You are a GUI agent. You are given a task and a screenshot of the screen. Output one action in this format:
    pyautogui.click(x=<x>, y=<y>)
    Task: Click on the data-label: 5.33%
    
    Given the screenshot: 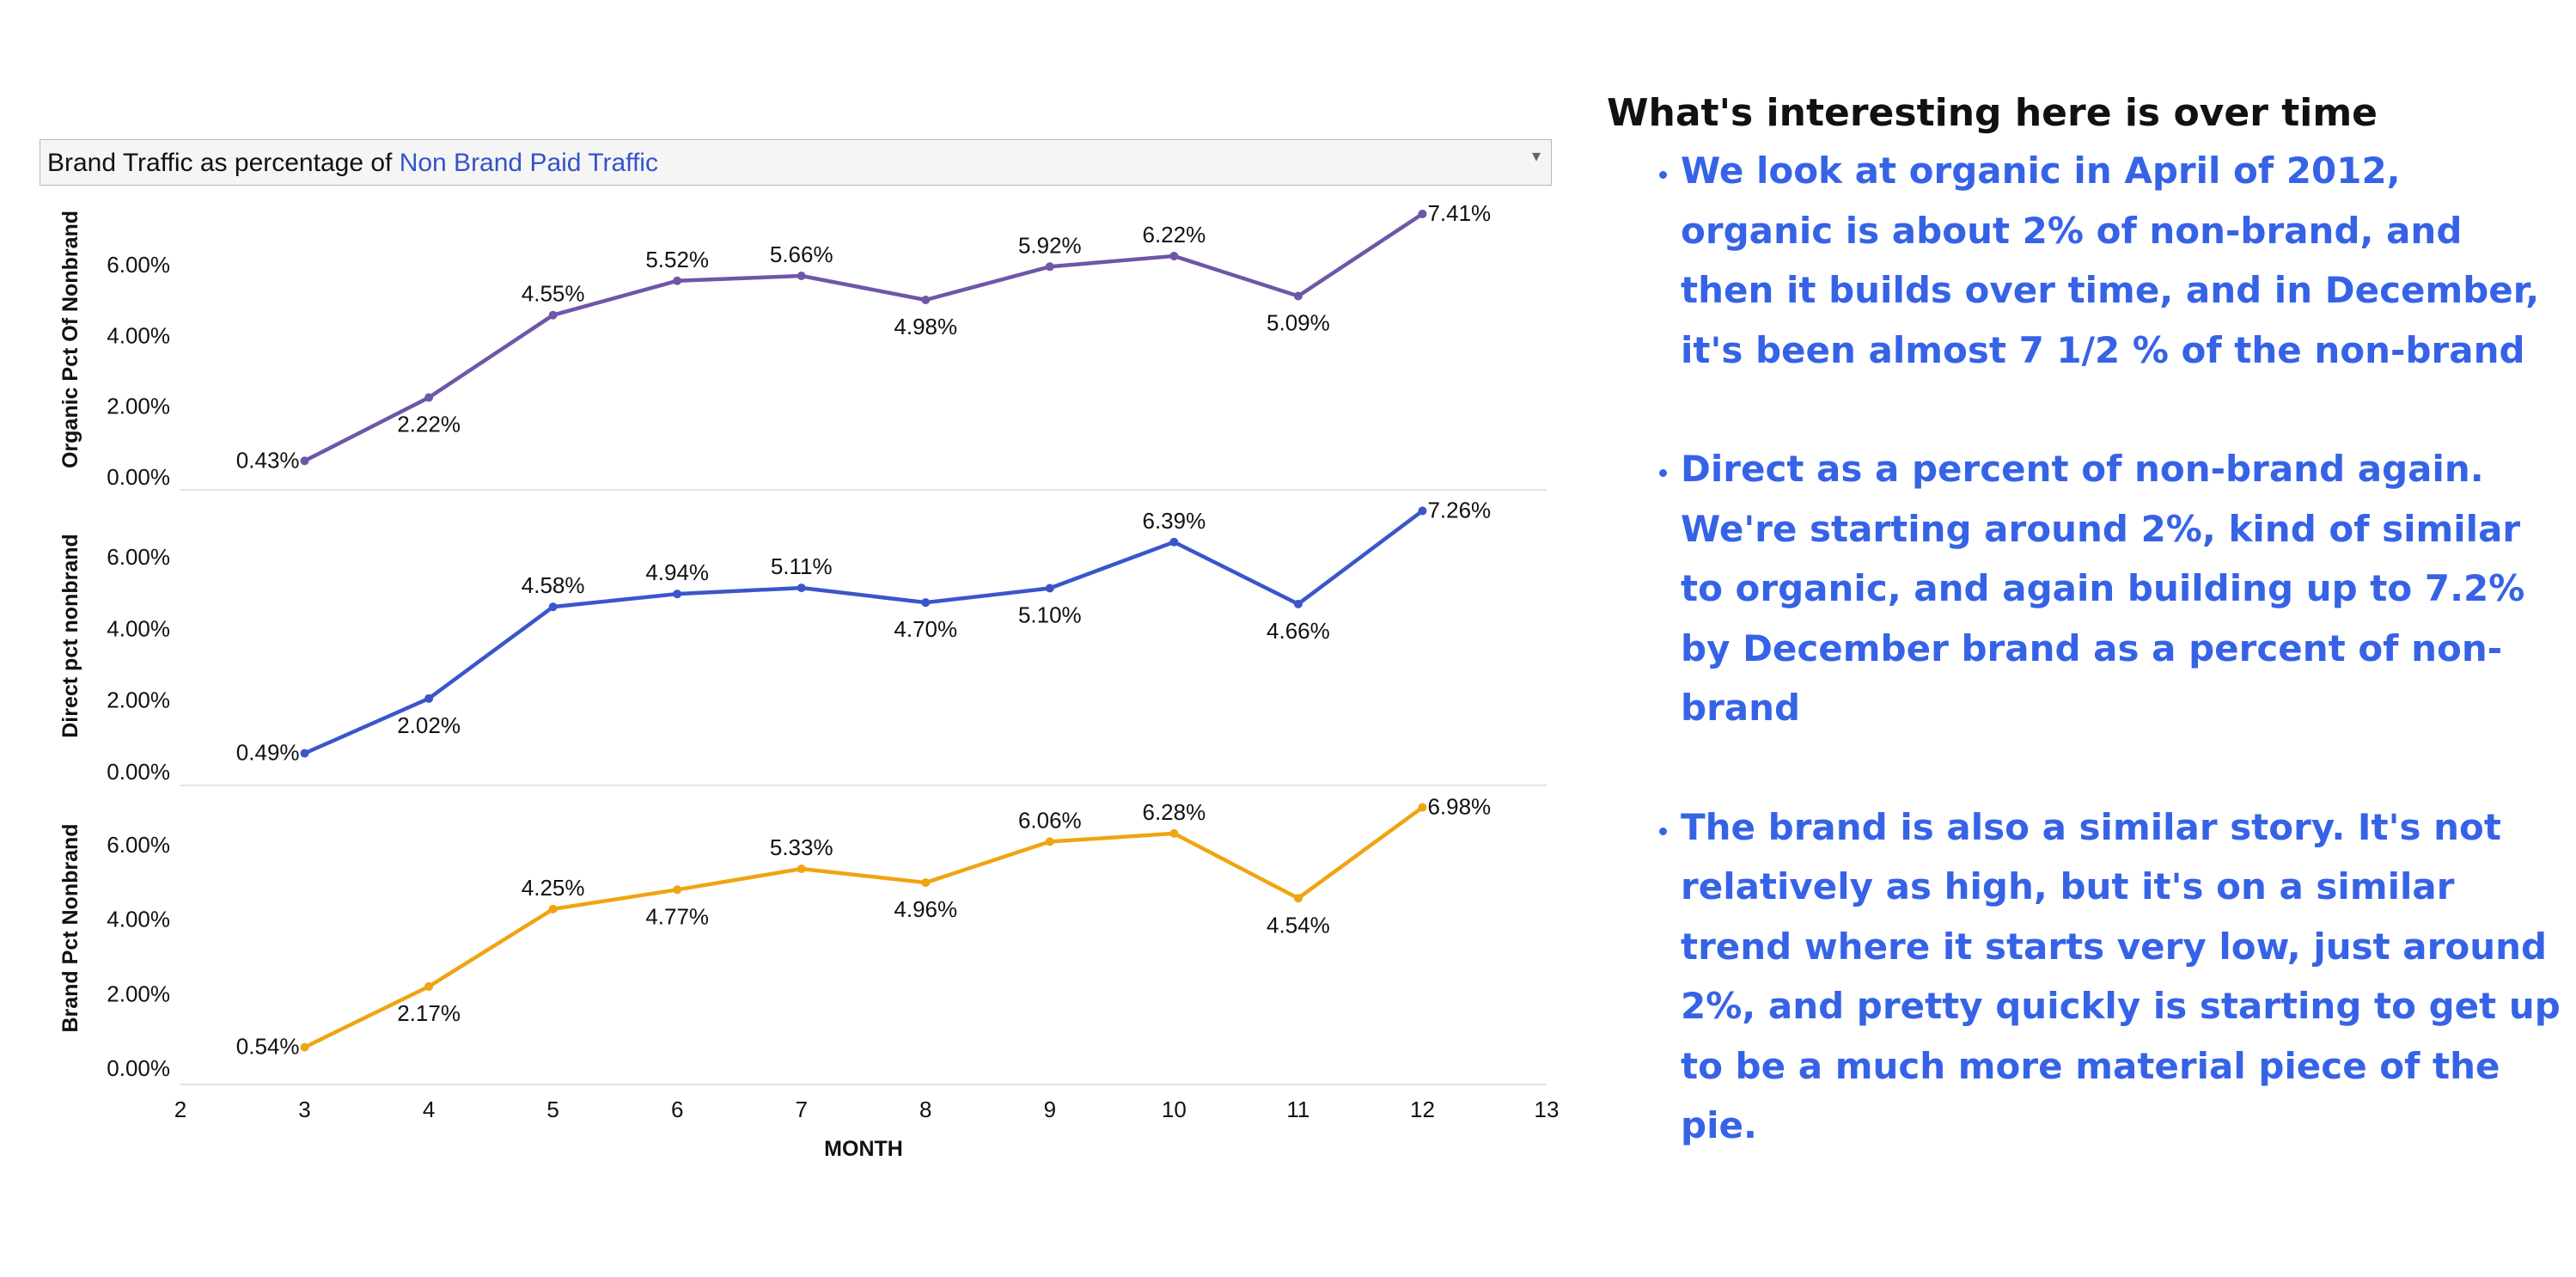 What is the action you would take?
    pyautogui.click(x=801, y=847)
    